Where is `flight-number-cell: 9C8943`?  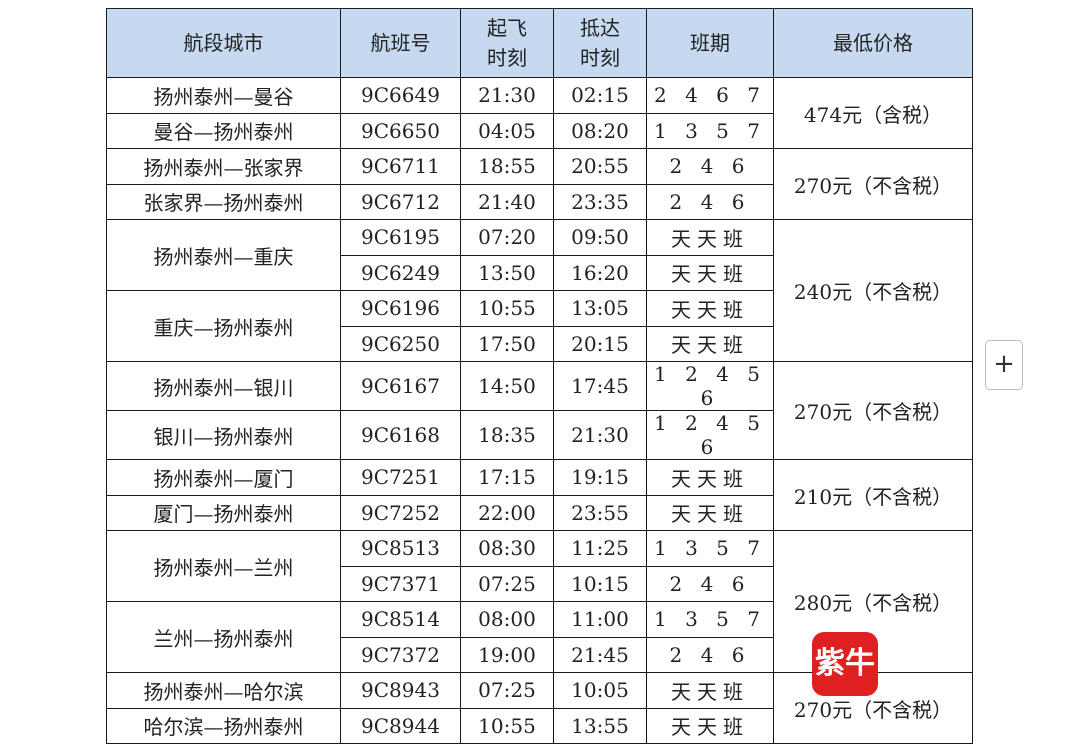
flight-number-cell: 9C8943 is located at coordinates (400, 690).